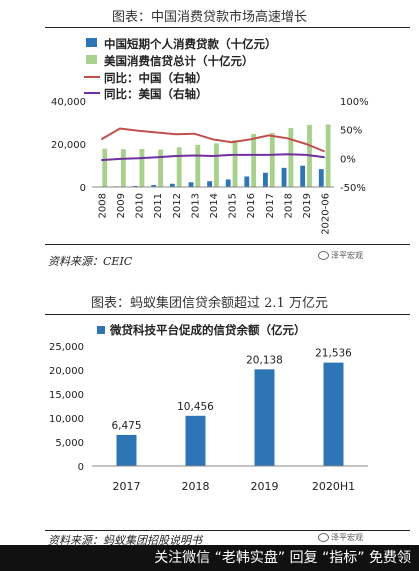  Describe the element at coordinates (123, 168) in the screenshot. I see `bar-s1-2009` at that location.